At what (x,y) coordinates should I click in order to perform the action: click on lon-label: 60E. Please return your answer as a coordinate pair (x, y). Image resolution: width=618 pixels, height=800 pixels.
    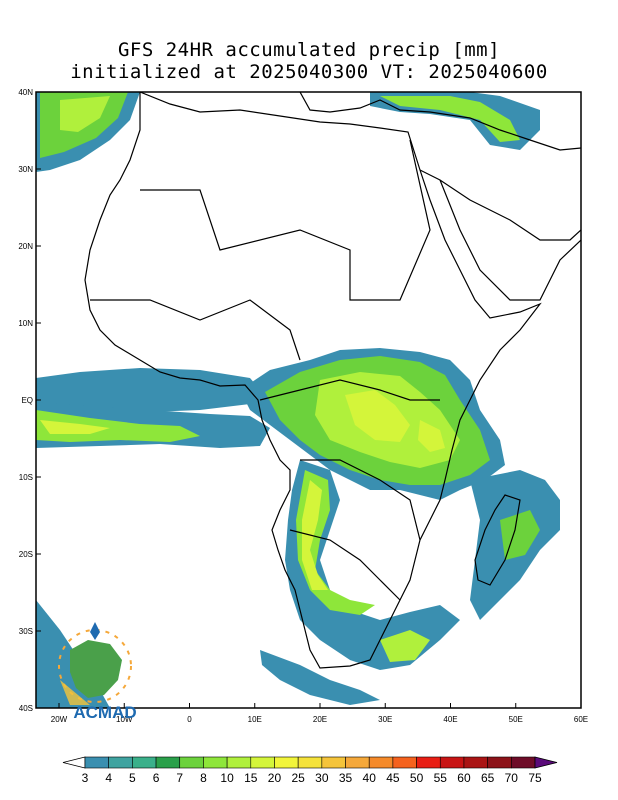
    Looking at the image, I should click on (581, 719).